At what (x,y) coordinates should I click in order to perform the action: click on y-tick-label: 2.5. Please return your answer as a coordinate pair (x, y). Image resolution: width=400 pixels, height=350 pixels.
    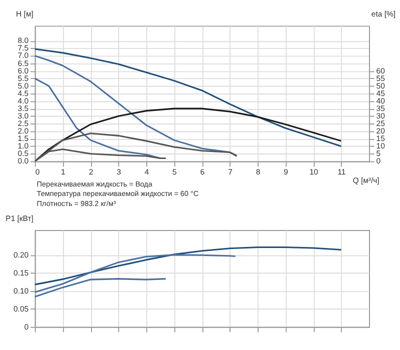
    Looking at the image, I should click on (23, 123).